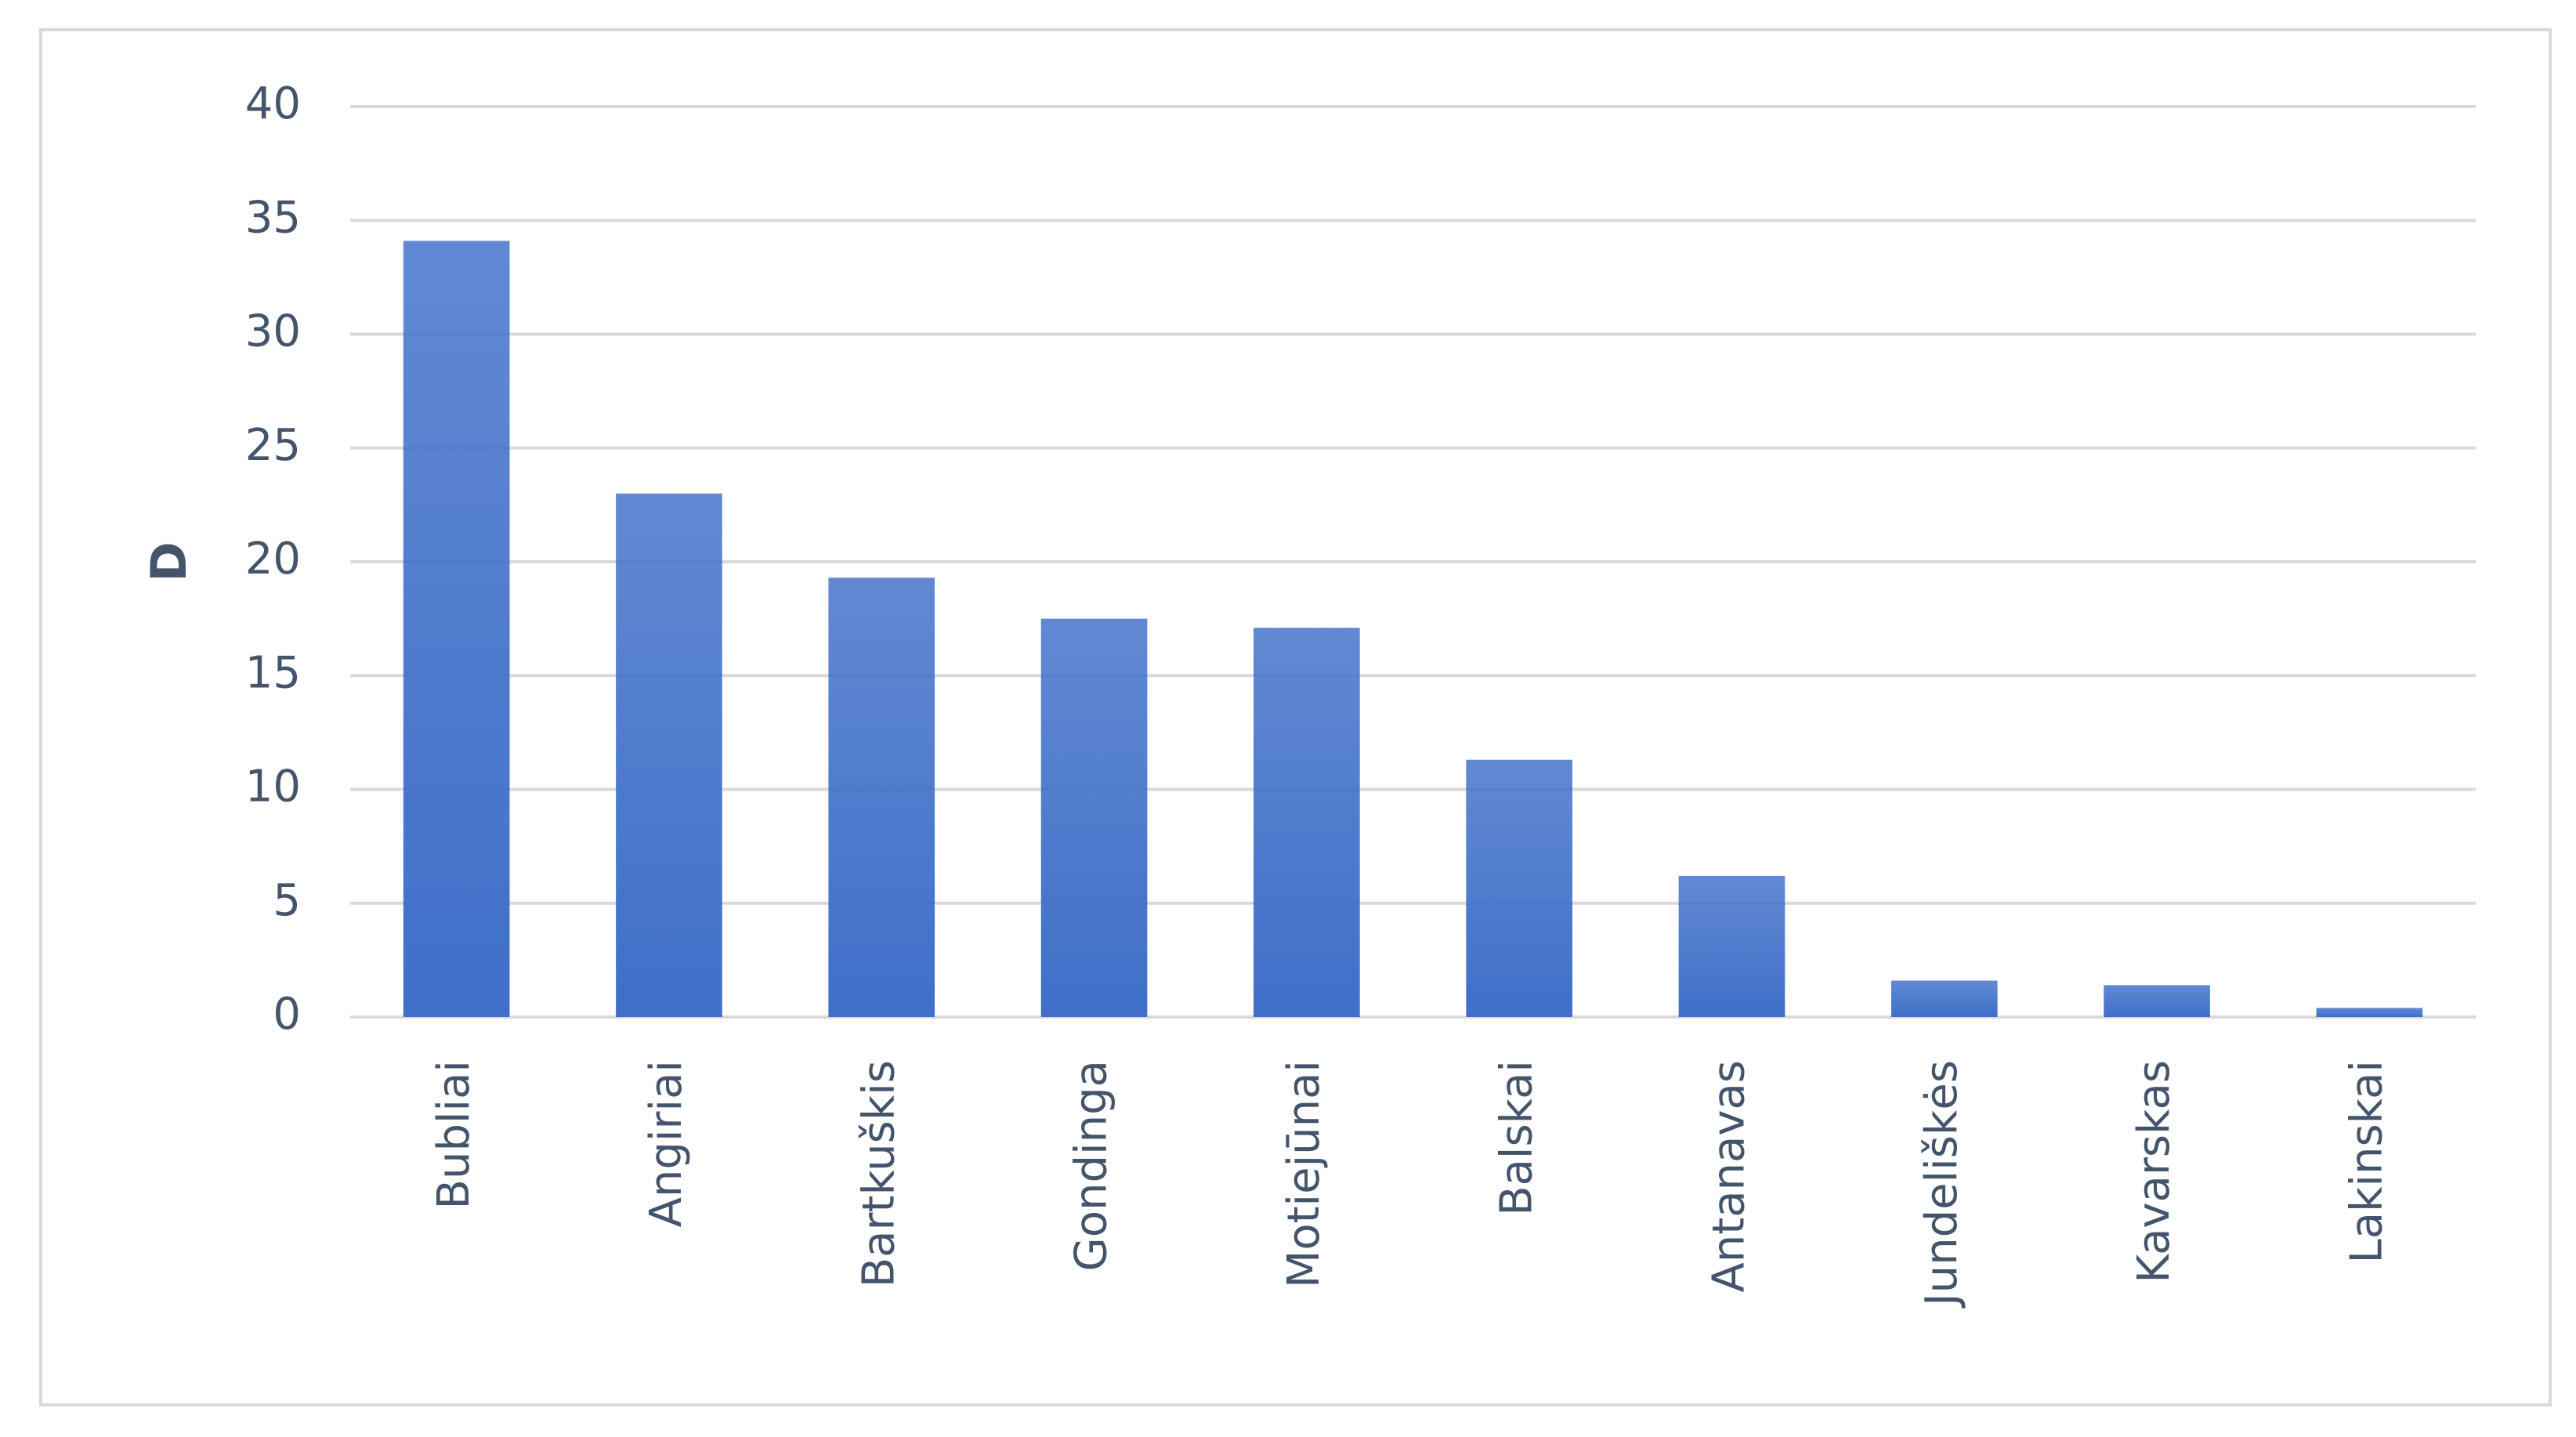  Describe the element at coordinates (2155, 1171) in the screenshot. I see `x-tick-label: Kavarskas` at that location.